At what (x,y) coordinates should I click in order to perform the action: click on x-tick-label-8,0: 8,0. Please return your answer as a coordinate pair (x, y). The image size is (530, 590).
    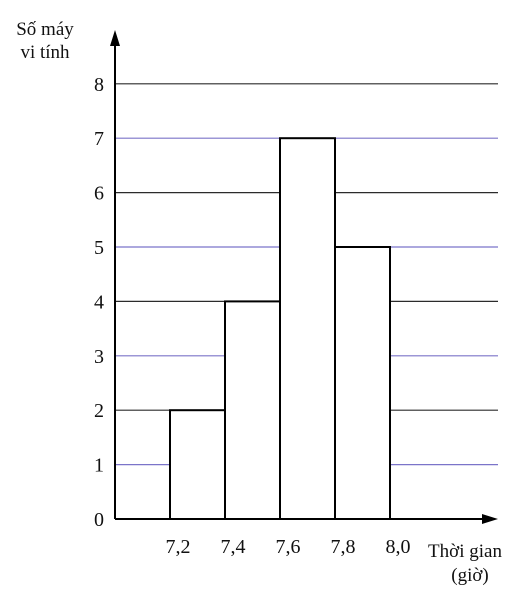
    Looking at the image, I should click on (398, 547).